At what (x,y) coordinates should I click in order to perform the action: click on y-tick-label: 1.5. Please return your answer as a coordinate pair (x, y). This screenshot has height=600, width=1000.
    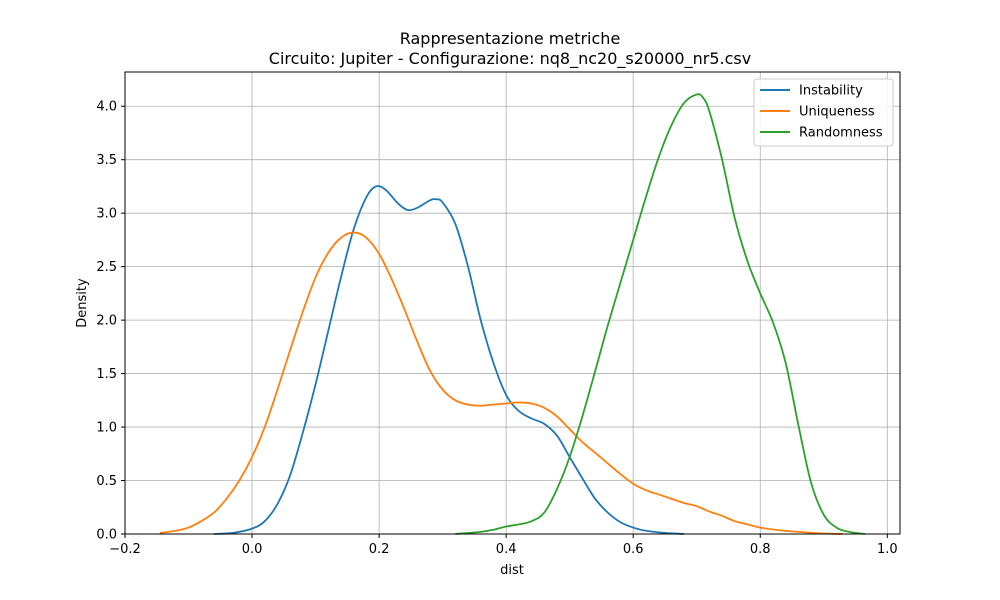
    Looking at the image, I should click on (106, 374).